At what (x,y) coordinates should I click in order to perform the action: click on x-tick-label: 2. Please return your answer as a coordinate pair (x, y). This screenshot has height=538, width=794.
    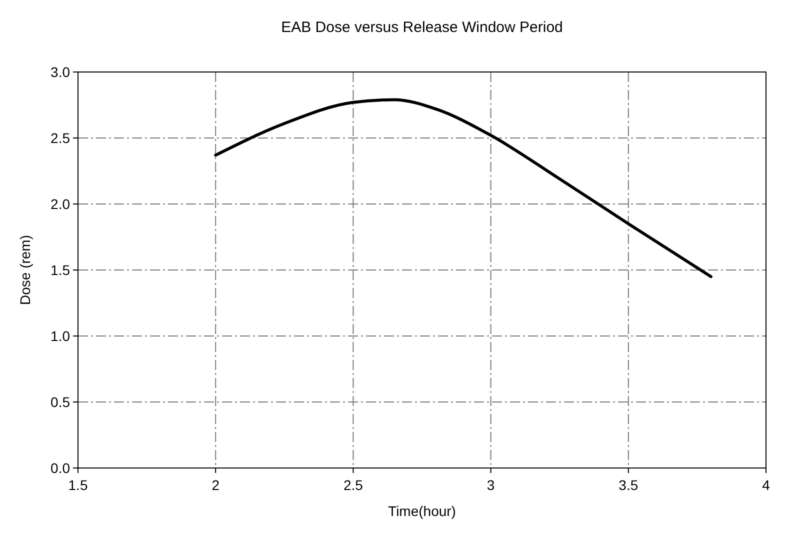
    Looking at the image, I should click on (216, 485).